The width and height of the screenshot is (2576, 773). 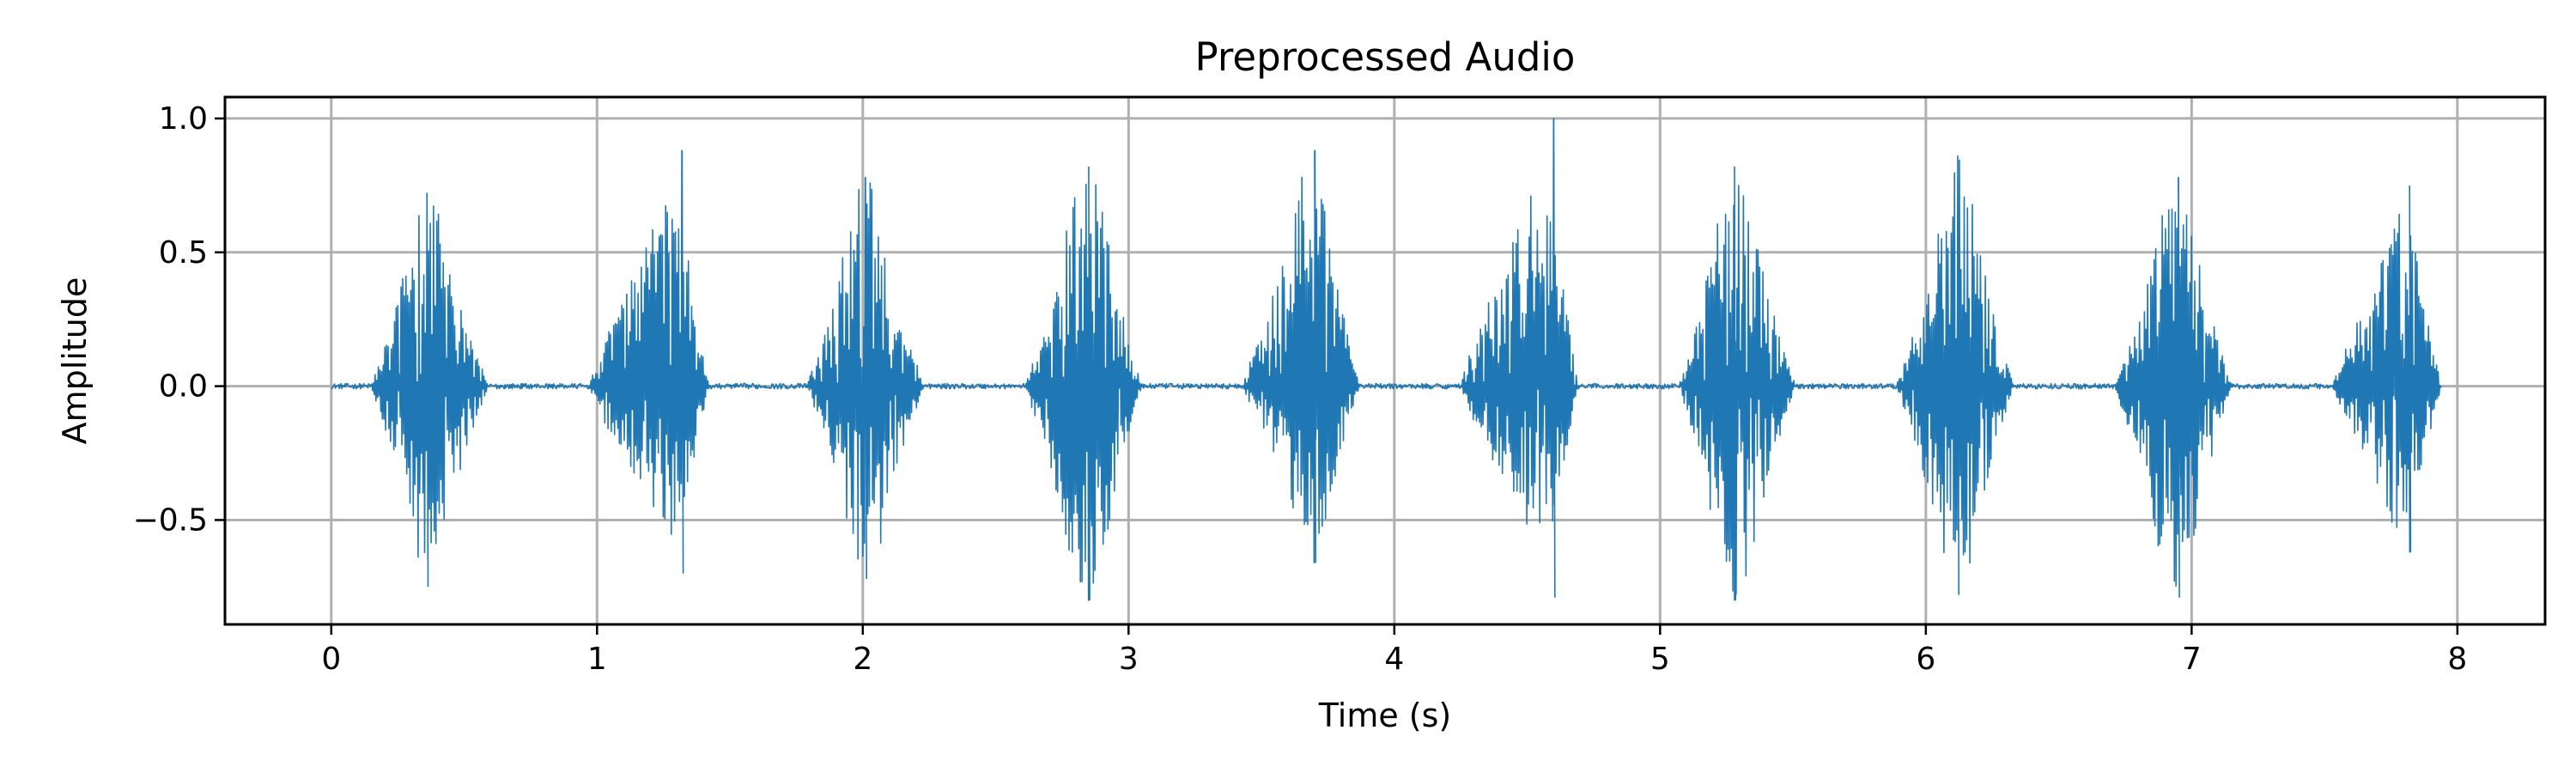 I want to click on x-axis-label: Time (s), so click(x=1385, y=715).